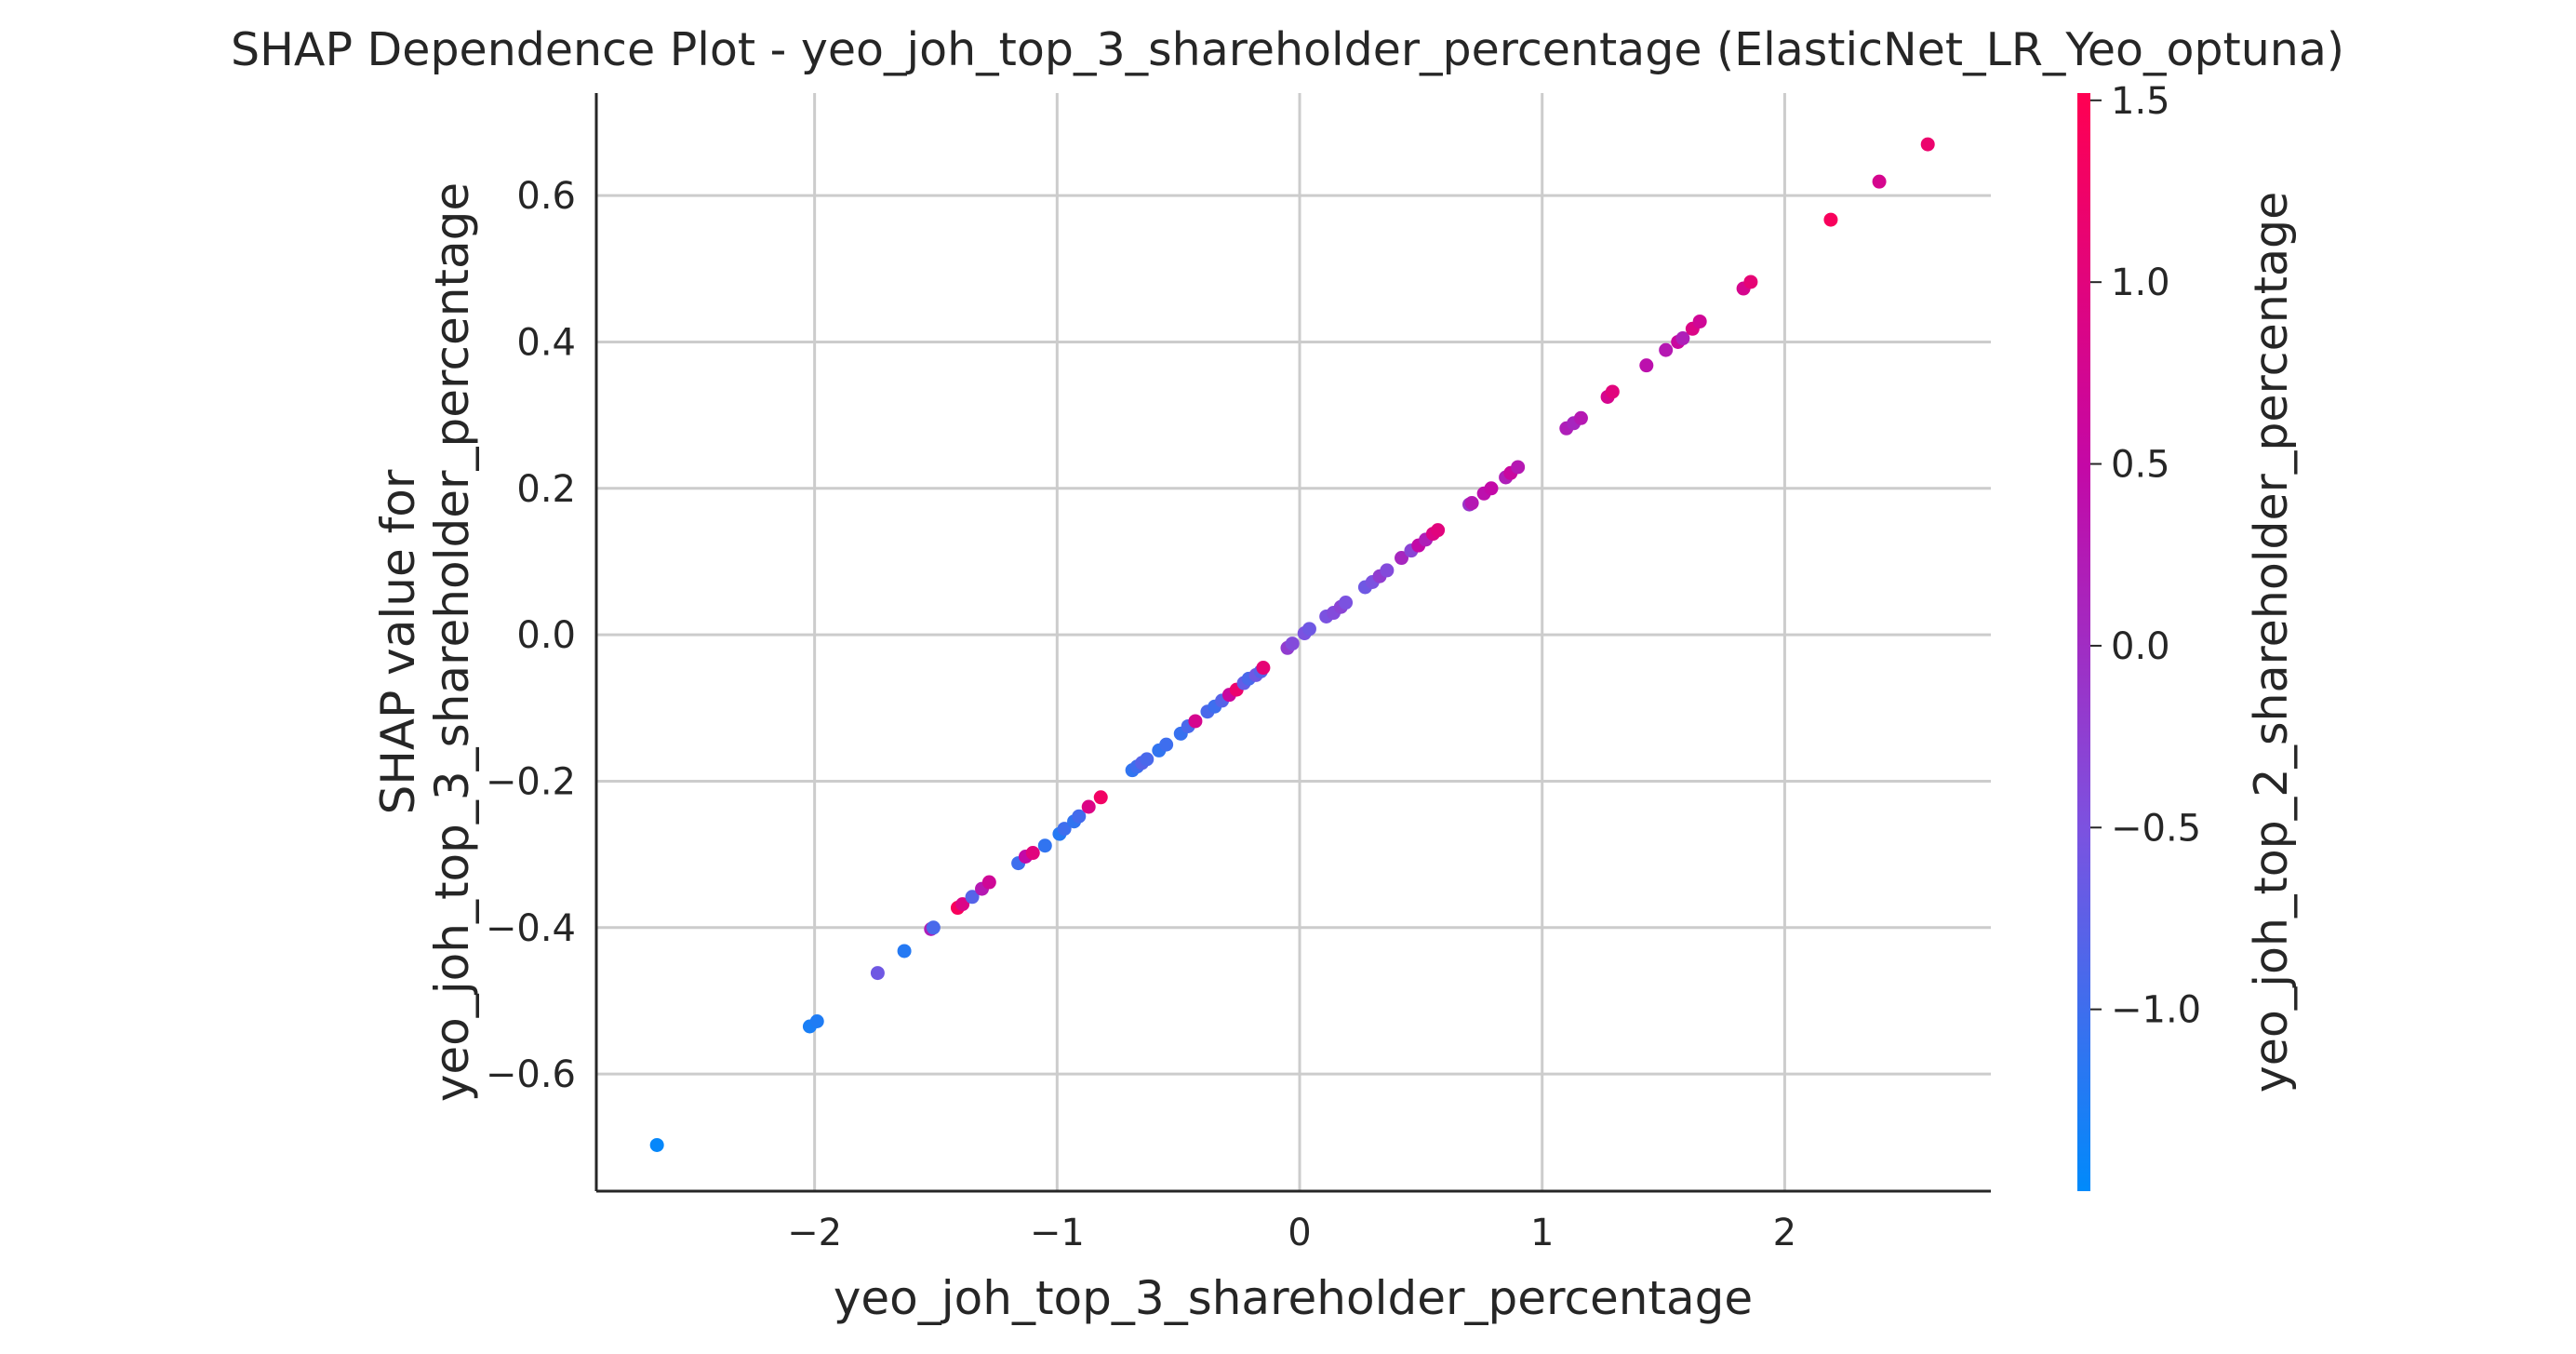  What do you see at coordinates (2083, 642) in the screenshot?
I see `colorbar` at bounding box center [2083, 642].